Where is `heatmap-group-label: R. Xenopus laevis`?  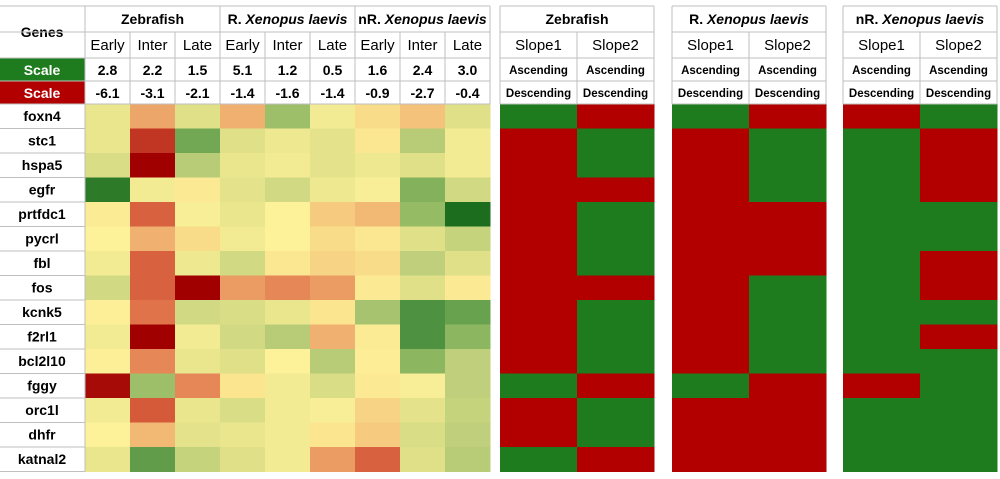 heatmap-group-label: R. Xenopus laevis is located at coordinates (288, 19).